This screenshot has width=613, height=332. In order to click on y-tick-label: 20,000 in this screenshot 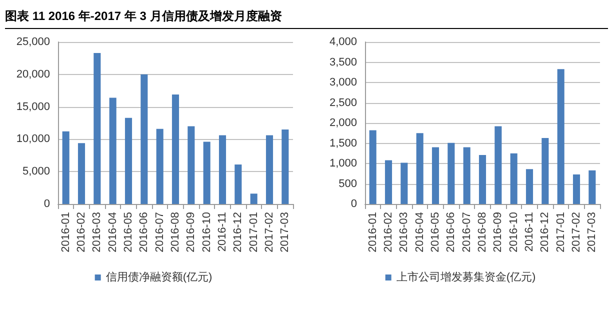, I will do `click(33, 74)`.